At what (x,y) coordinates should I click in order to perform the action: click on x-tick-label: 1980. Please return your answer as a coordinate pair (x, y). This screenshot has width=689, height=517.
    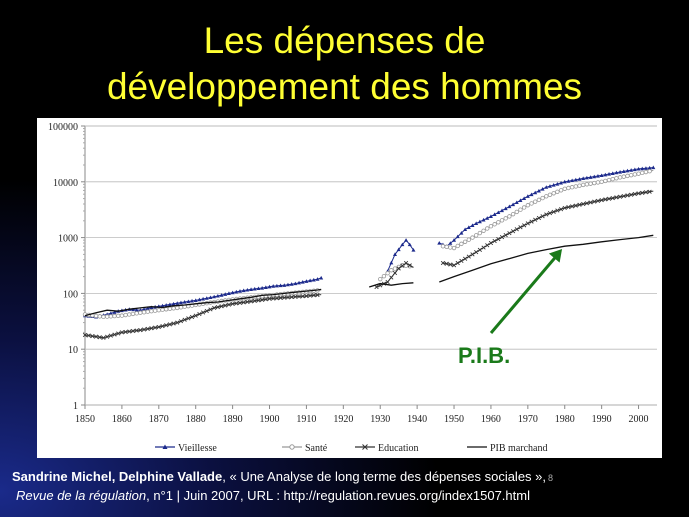
    Looking at the image, I should click on (565, 419).